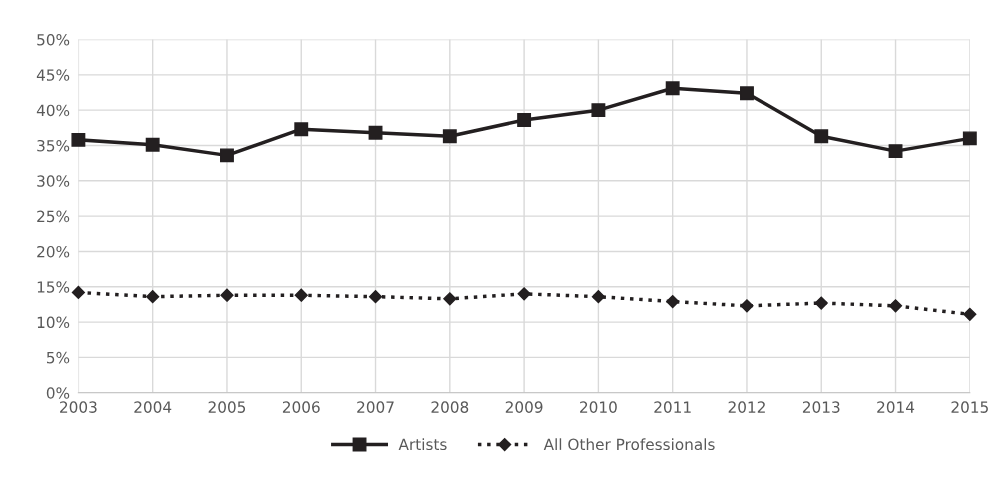 This screenshot has height=494, width=1005. Describe the element at coordinates (821, 407) in the screenshot. I see `x-tick-label: 2013` at that location.